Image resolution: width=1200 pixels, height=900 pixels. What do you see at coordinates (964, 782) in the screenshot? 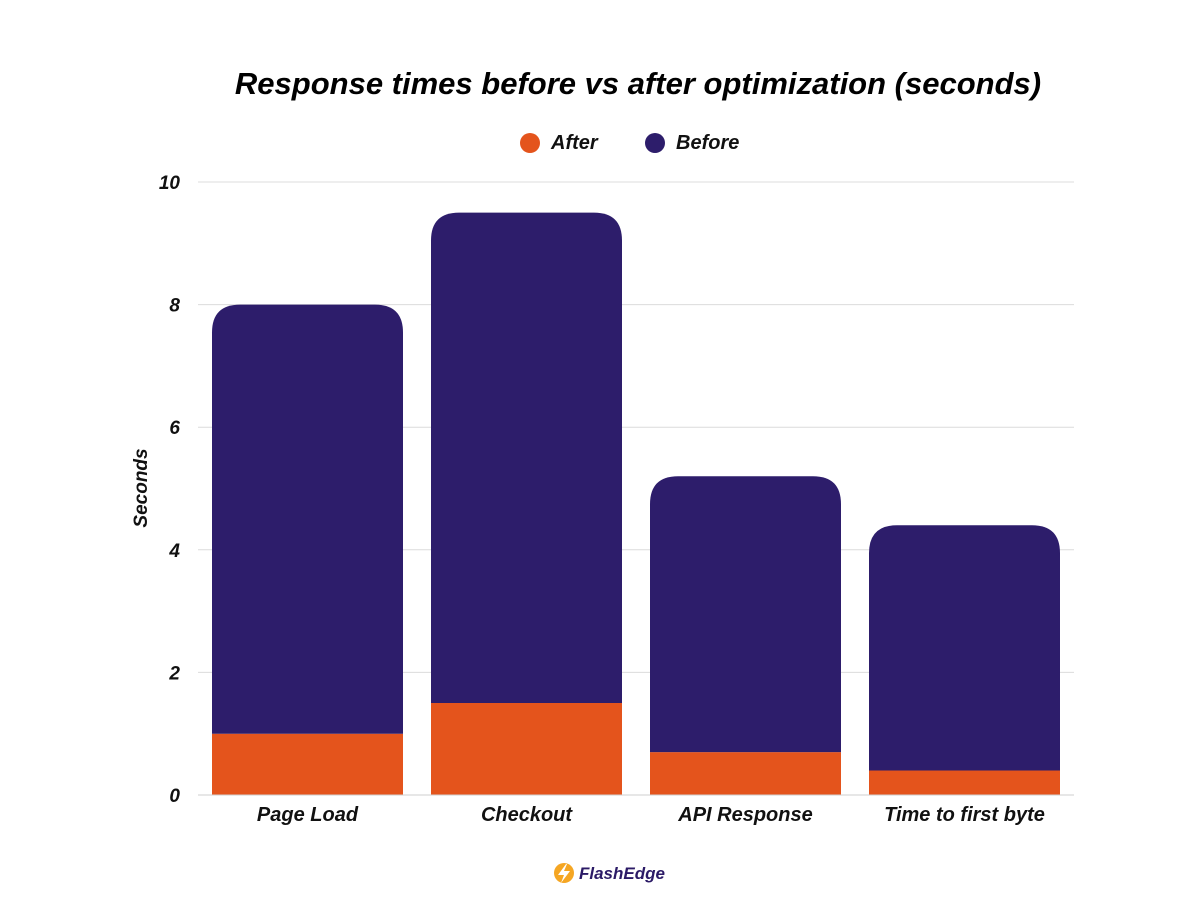
I see `bar-after-time-to-first-byte` at bounding box center [964, 782].